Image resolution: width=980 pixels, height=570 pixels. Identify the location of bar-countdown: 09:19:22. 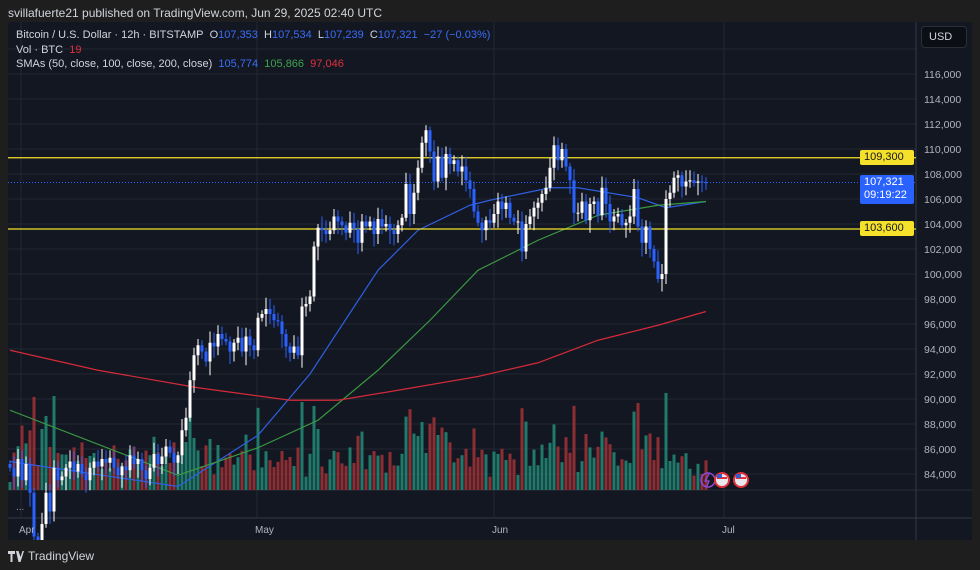
(885, 195).